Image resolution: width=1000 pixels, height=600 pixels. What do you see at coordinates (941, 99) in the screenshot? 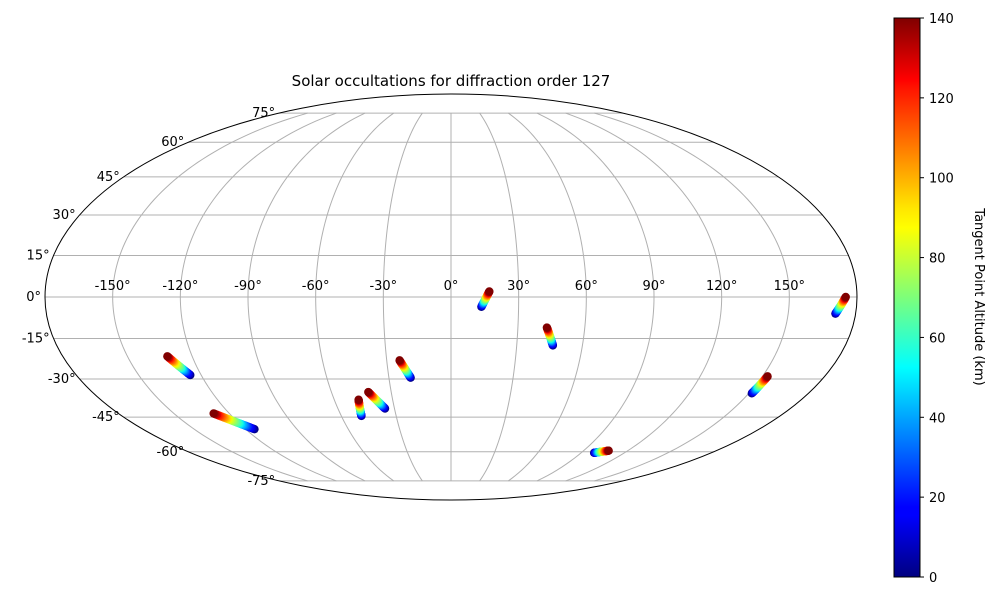
I see `colorbar-tick-label: 120` at bounding box center [941, 99].